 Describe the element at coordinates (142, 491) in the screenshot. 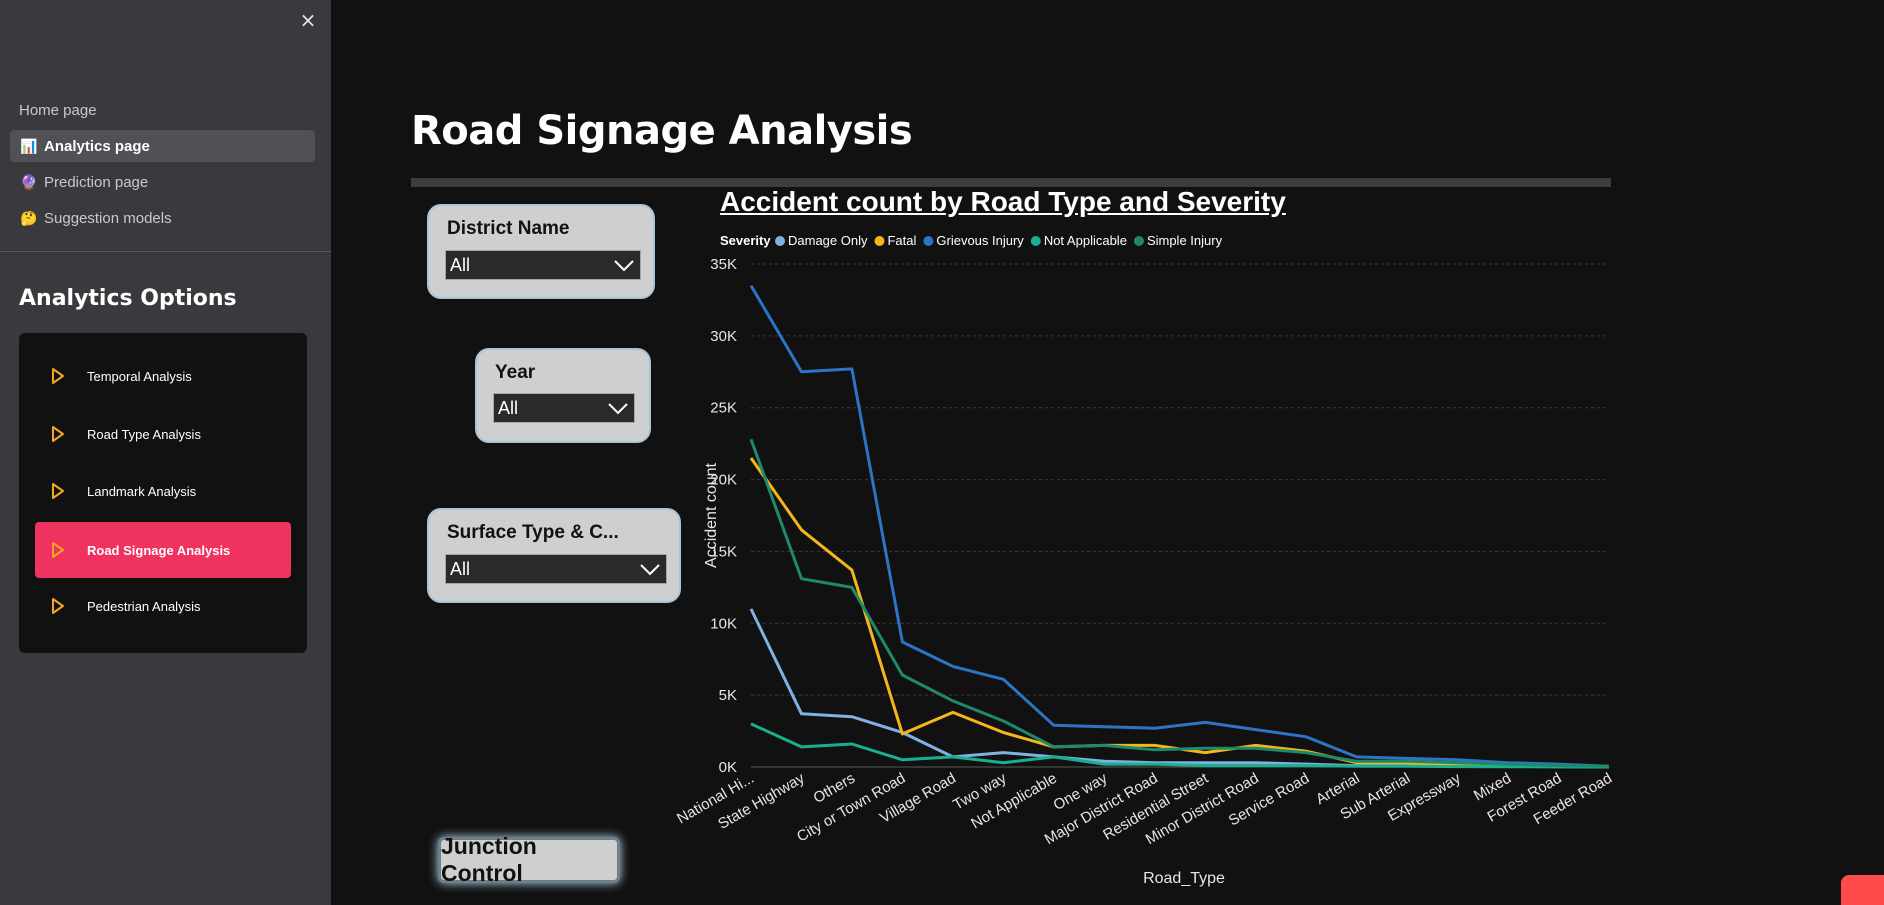

I see `option-label: Landmark Analysis` at that location.